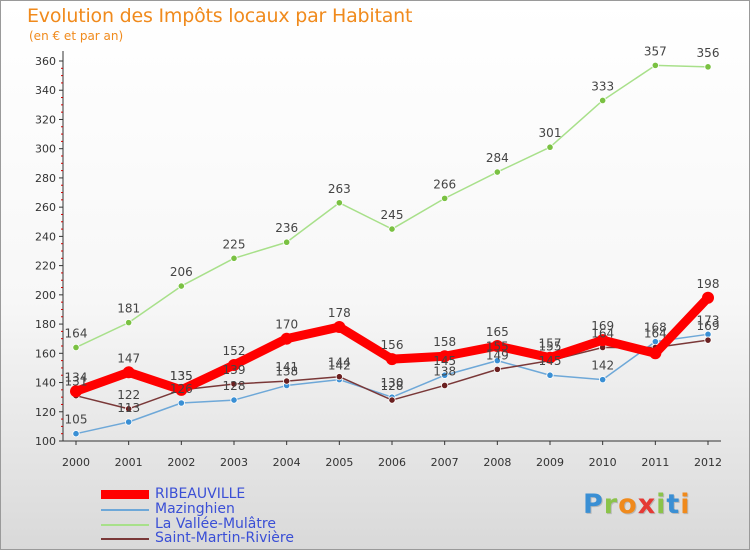 The height and width of the screenshot is (550, 750). What do you see at coordinates (195, 509) in the screenshot?
I see `legend-label: Mazinghien` at bounding box center [195, 509].